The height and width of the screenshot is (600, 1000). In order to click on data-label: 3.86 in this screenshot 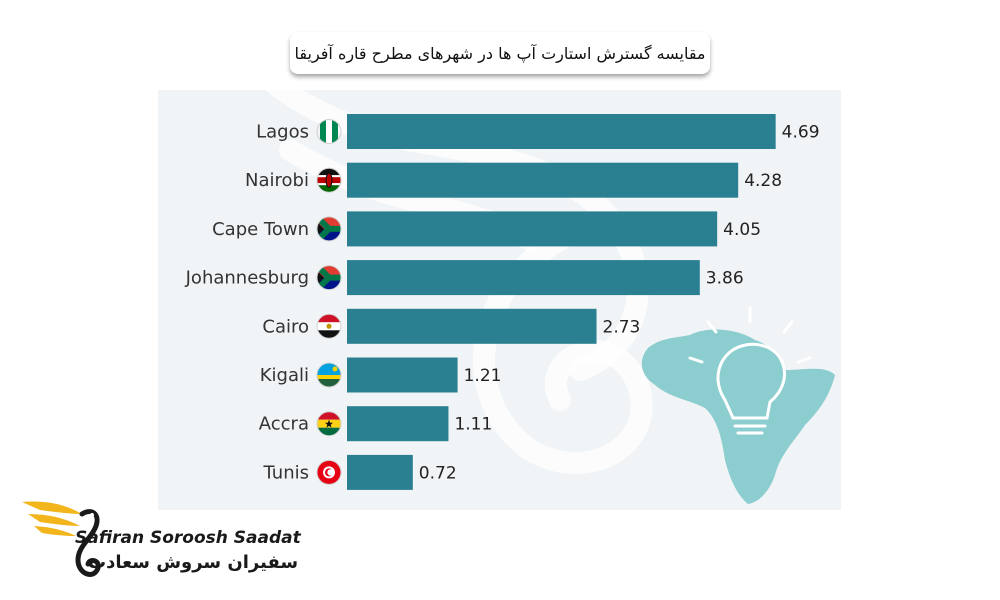, I will do `click(725, 279)`.